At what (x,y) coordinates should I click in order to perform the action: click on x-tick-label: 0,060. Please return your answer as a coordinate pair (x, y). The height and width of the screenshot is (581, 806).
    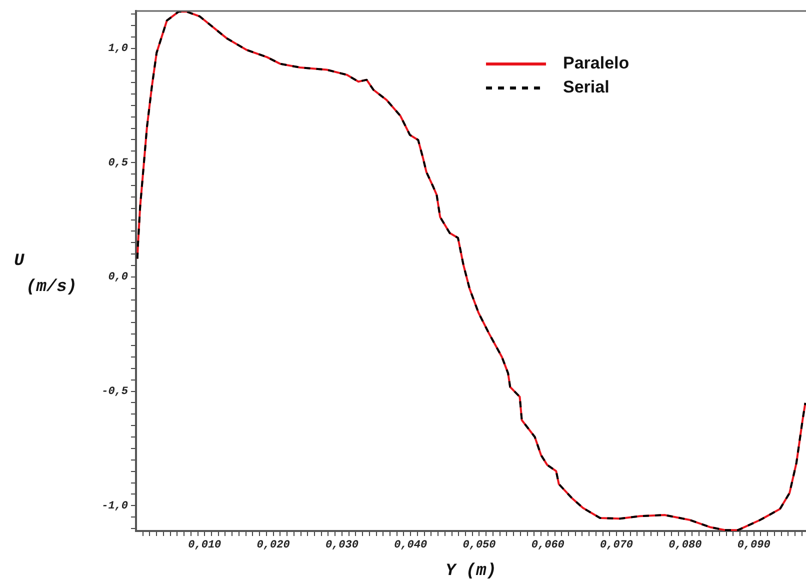
    Looking at the image, I should click on (548, 545).